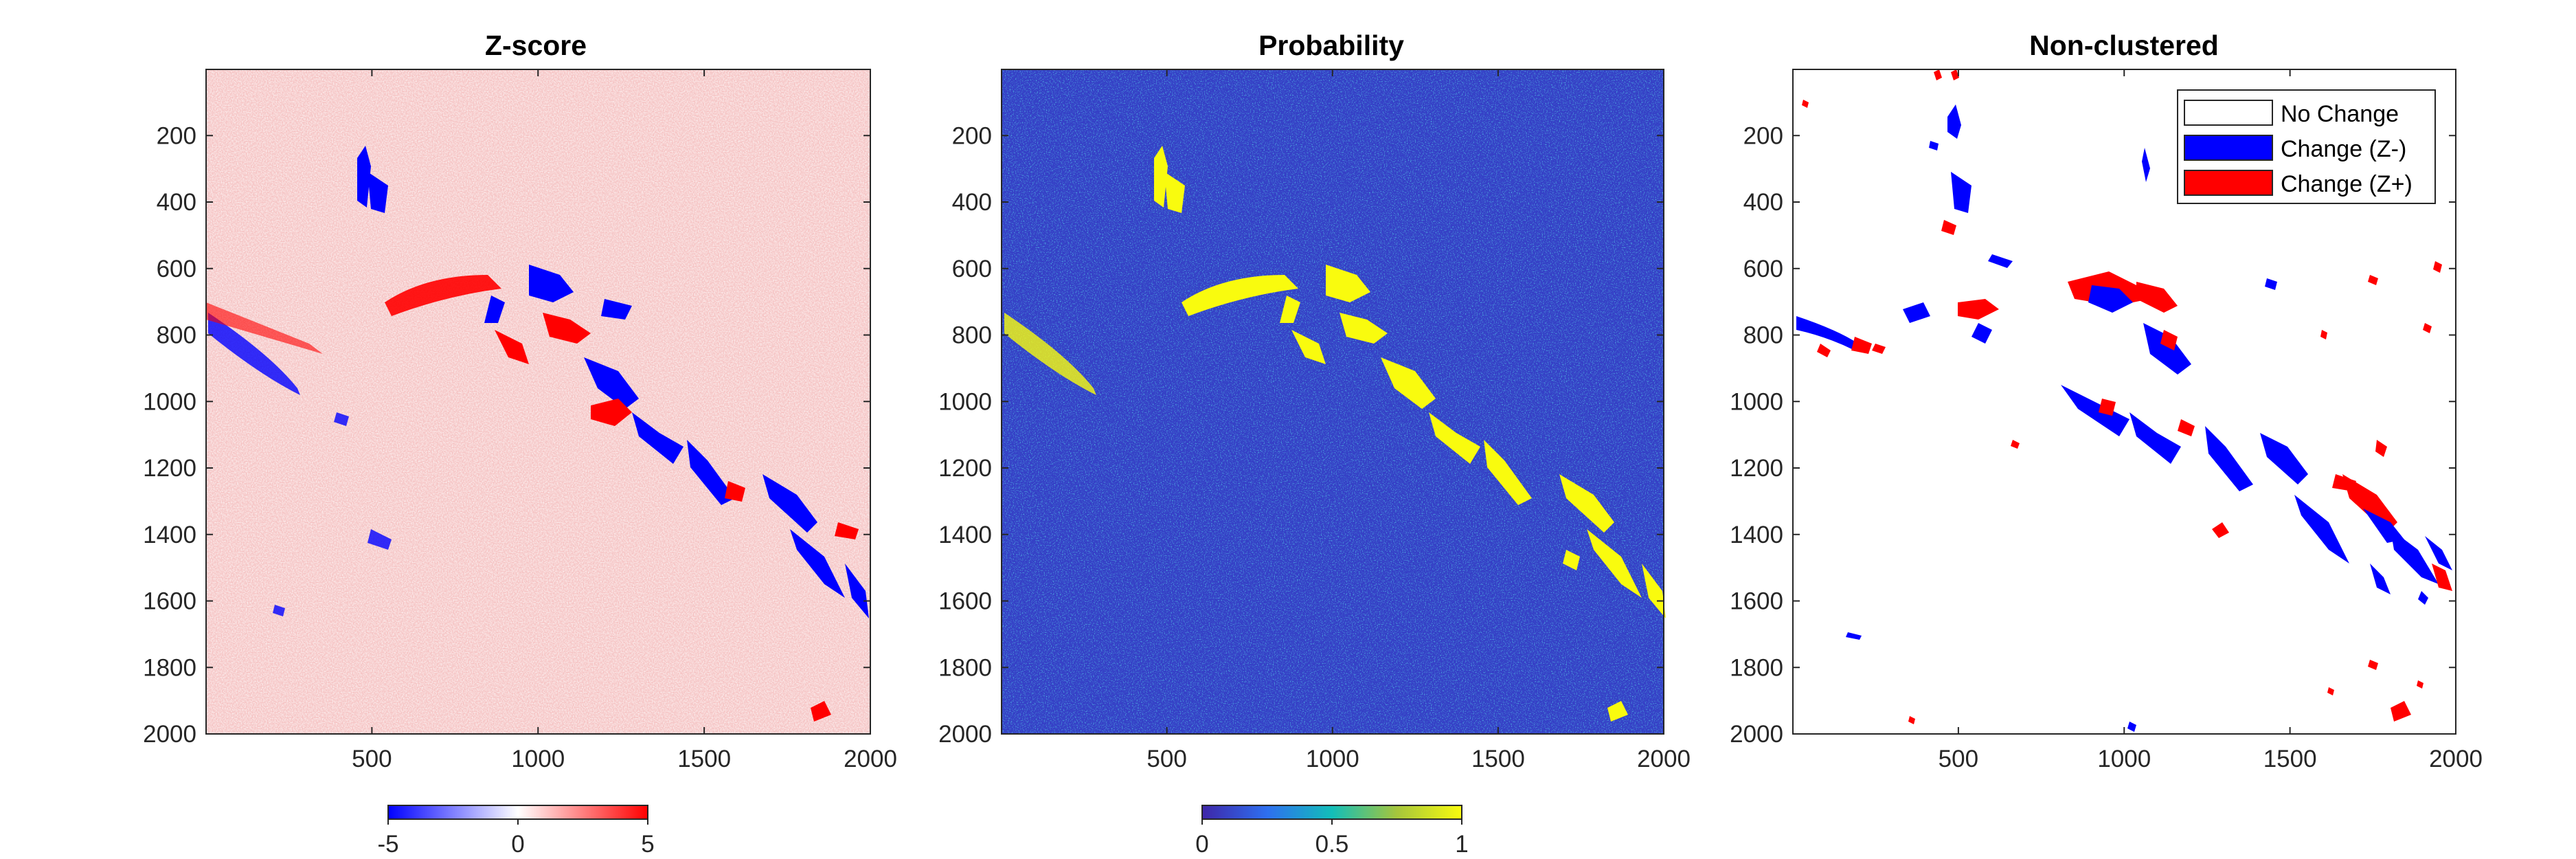 The width and height of the screenshot is (2576, 859). Describe the element at coordinates (1461, 844) in the screenshot. I see `colorbar-tick-label: 1` at that location.